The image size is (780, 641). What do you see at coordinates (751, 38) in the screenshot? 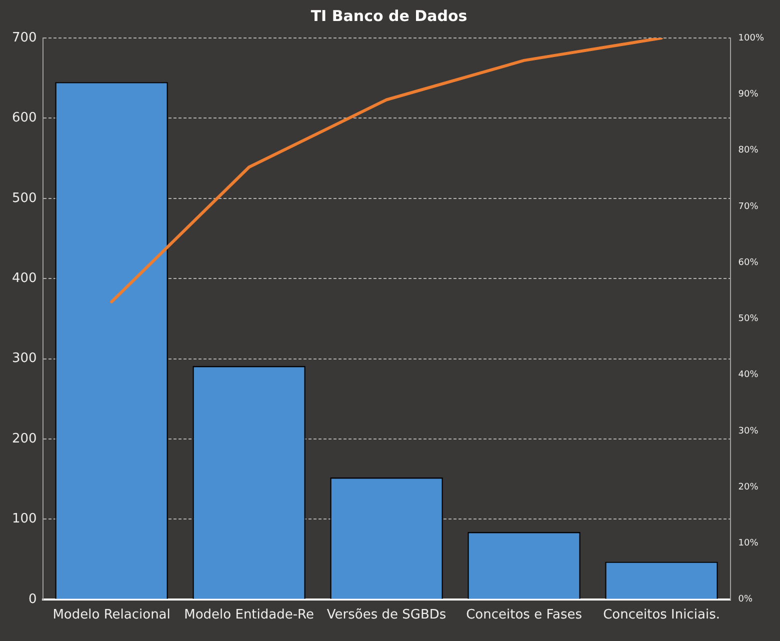
I see `y2-tick-label: 100%` at bounding box center [751, 38].